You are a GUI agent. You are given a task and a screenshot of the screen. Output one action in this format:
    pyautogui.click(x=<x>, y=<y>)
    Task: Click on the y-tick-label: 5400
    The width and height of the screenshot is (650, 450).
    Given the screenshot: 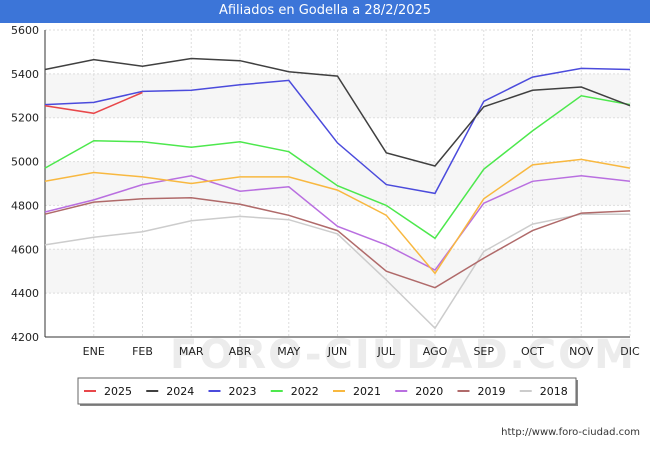 What is the action you would take?
    pyautogui.click(x=25, y=74)
    